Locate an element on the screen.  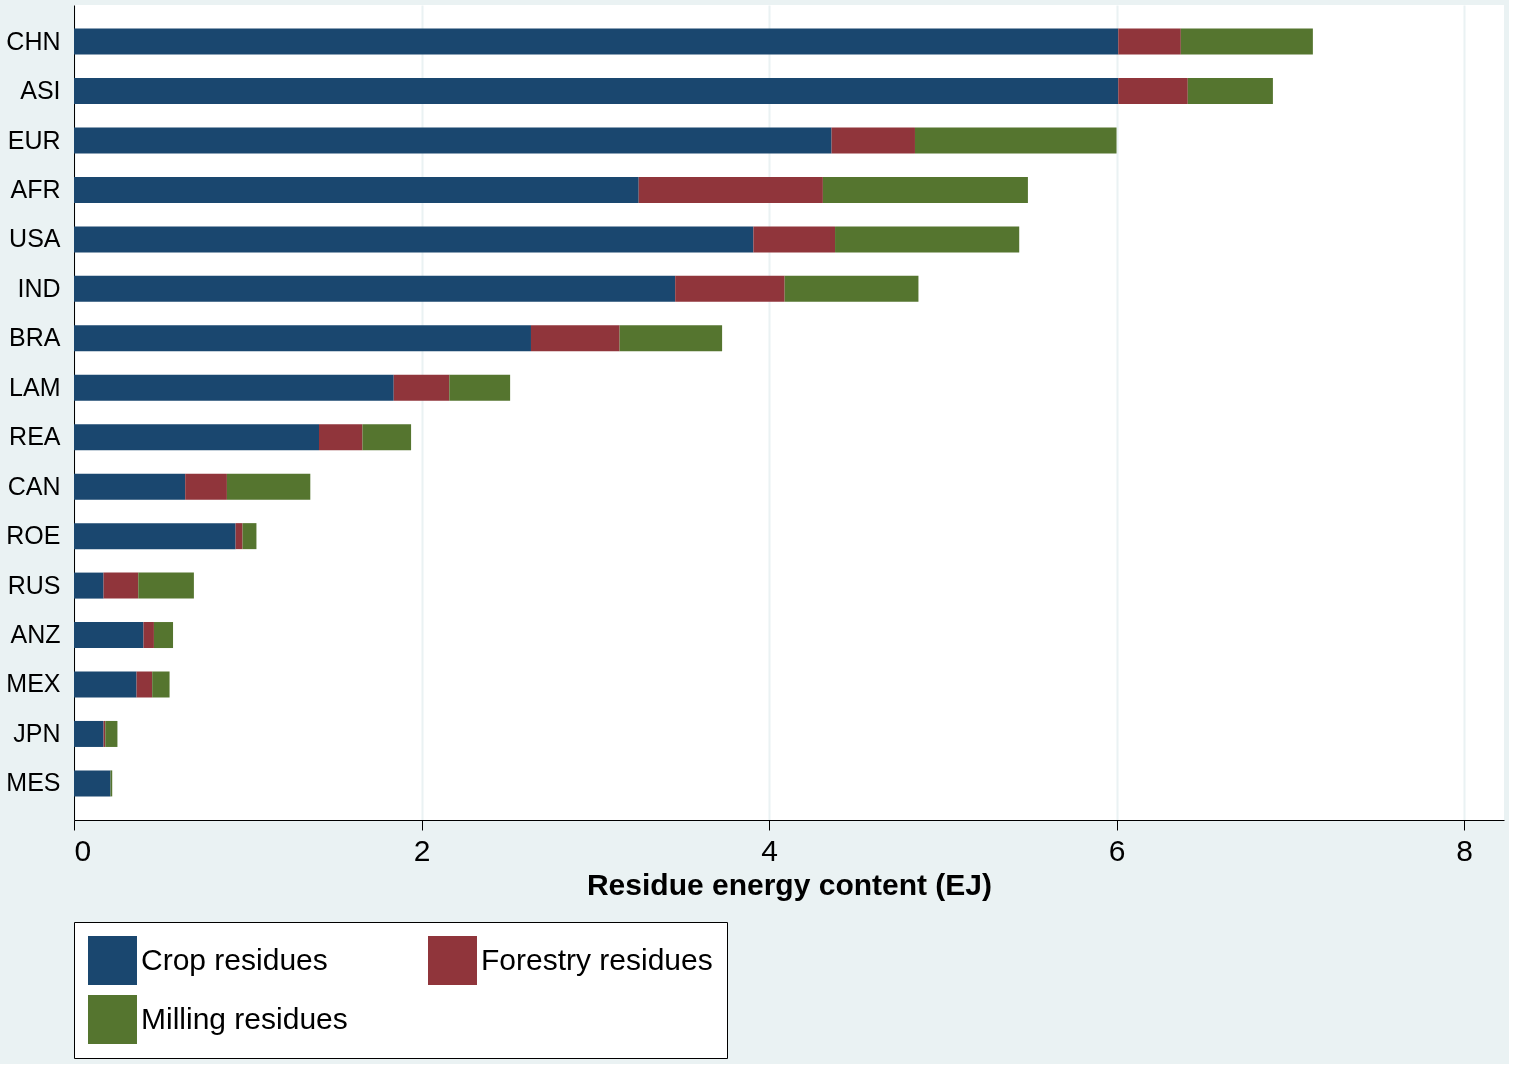
x-tick-label: 8 is located at coordinates (1464, 850).